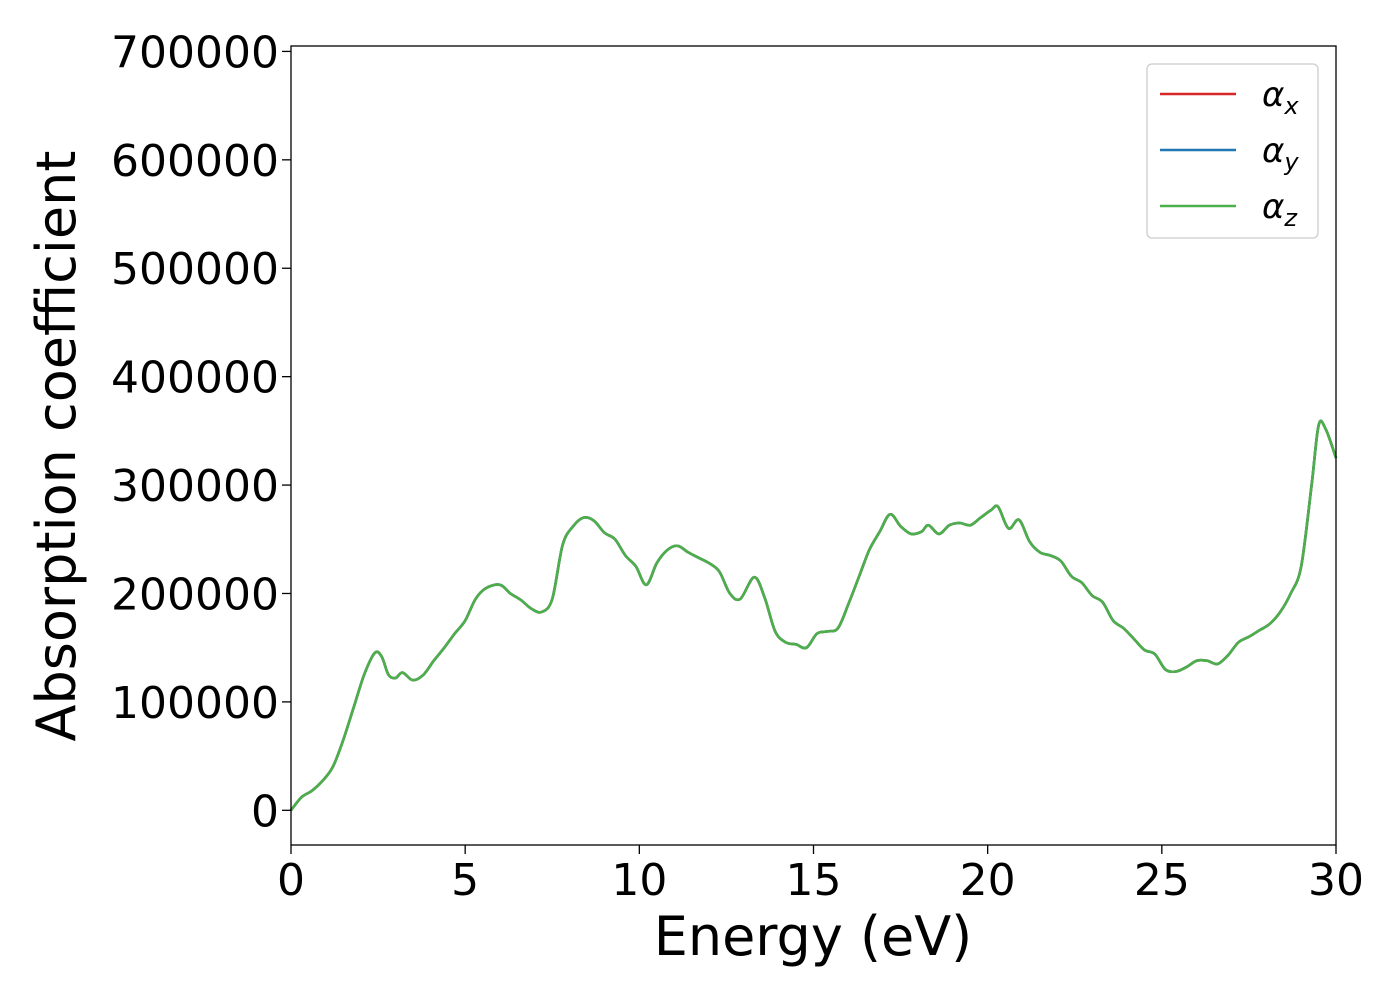 This screenshot has width=1400, height=1000. Describe the element at coordinates (1336, 880) in the screenshot. I see `x-tick-label: 30` at that location.